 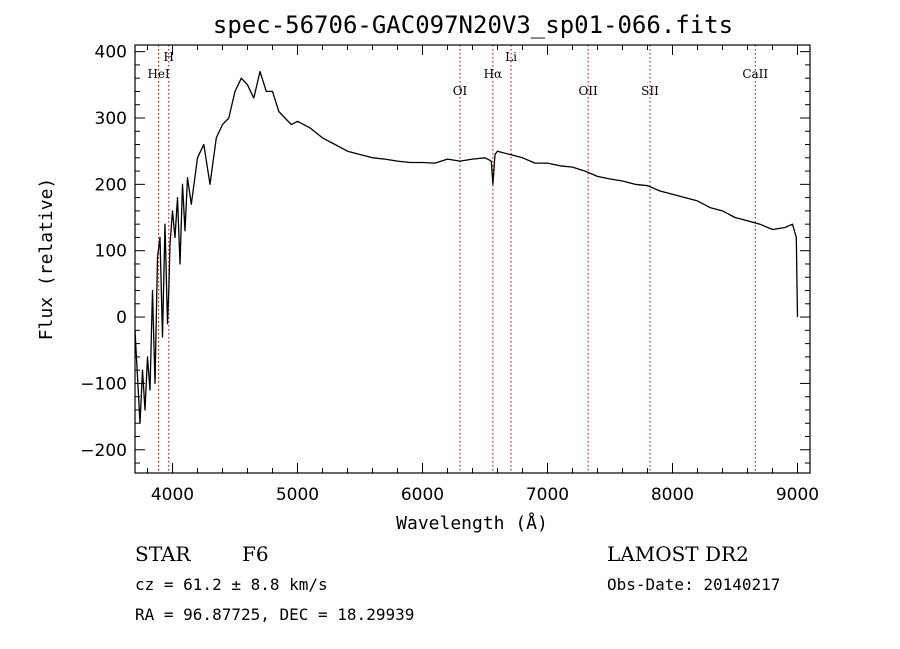 What do you see at coordinates (121, 318) in the screenshot?
I see `y-tick-label: 0` at bounding box center [121, 318].